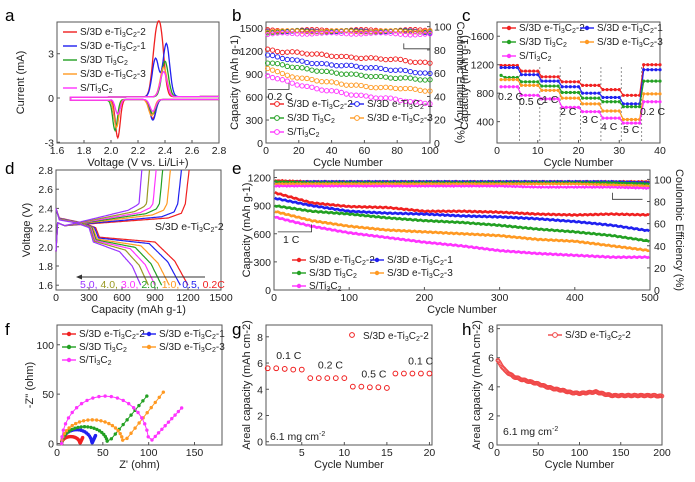 The width and height of the screenshot is (695, 482). I want to click on y-tick-label: 900, so click(262, 207).